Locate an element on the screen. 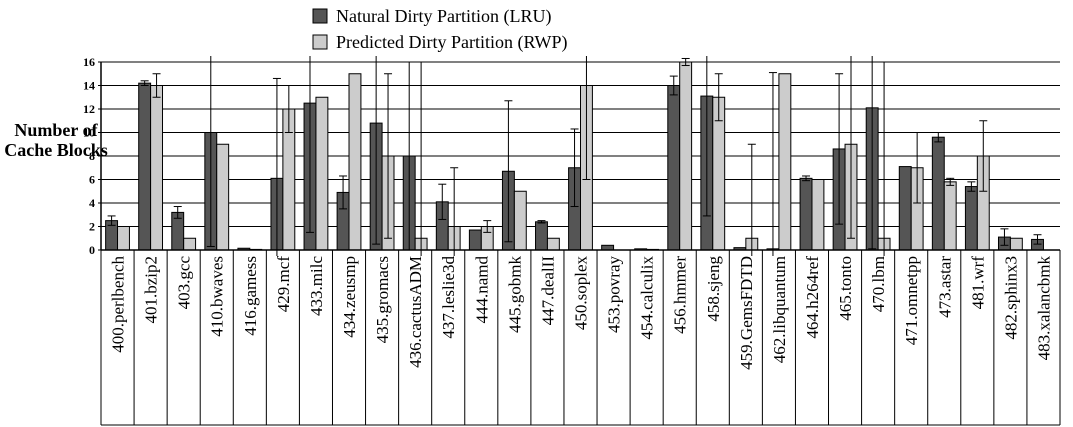  x-tick-label: 447.dealII is located at coordinates (547, 291).